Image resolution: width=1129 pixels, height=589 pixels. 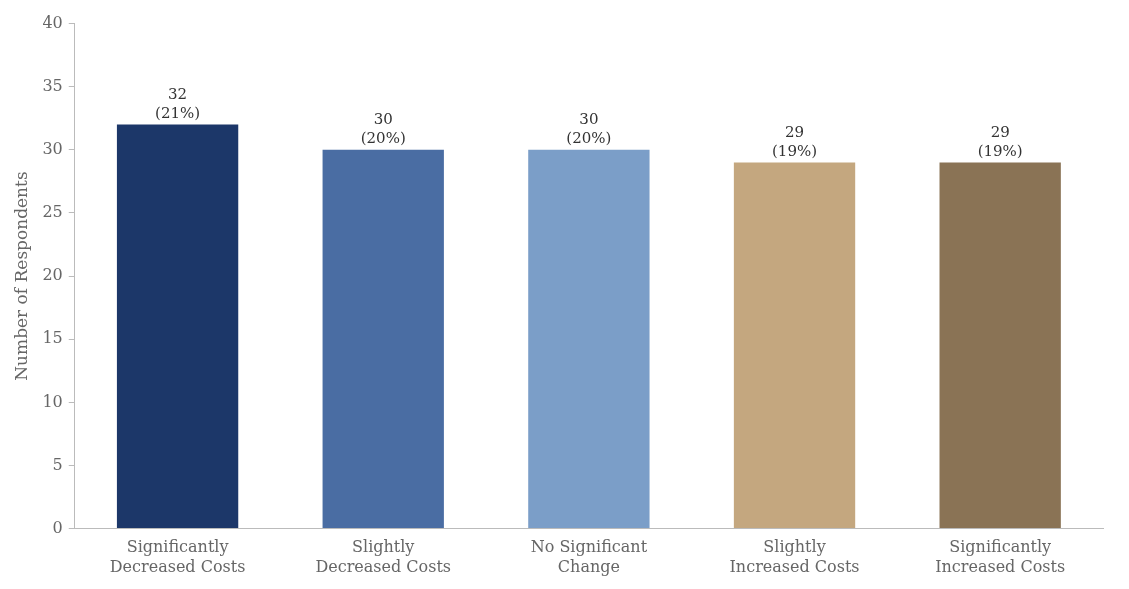 I want to click on y-tick-label: 10, so click(x=52, y=401).